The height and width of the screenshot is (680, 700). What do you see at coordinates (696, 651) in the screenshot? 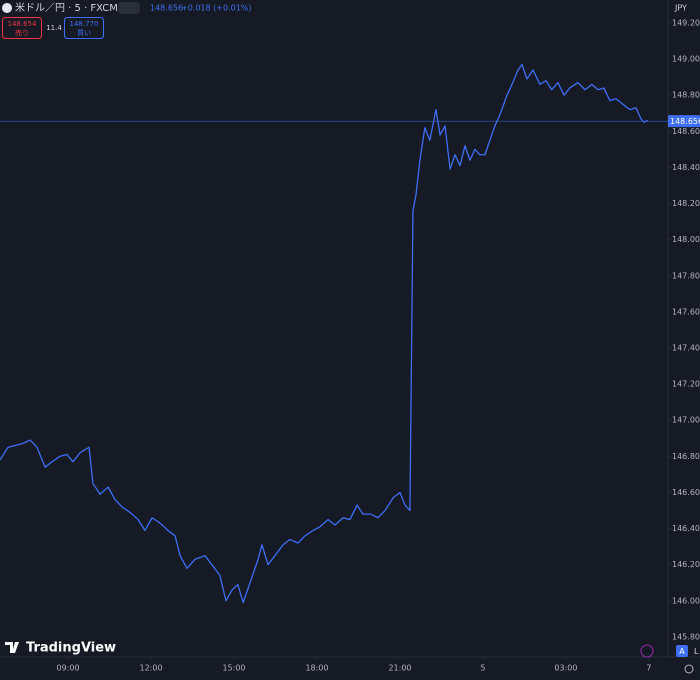
I see `log-label: L` at bounding box center [696, 651].